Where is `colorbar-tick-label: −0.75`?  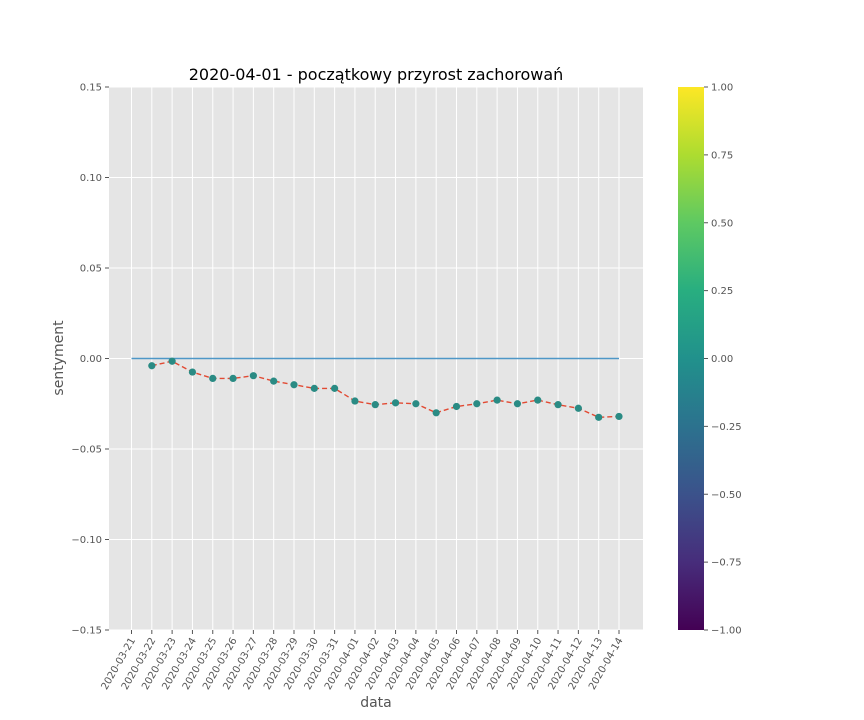 colorbar-tick-label: −0.75 is located at coordinates (726, 563).